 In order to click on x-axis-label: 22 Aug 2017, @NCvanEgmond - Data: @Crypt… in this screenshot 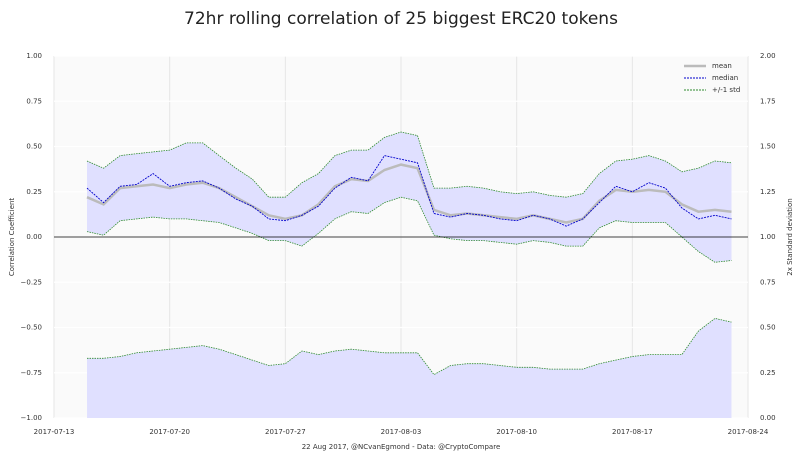, I will do `click(401, 447)`.